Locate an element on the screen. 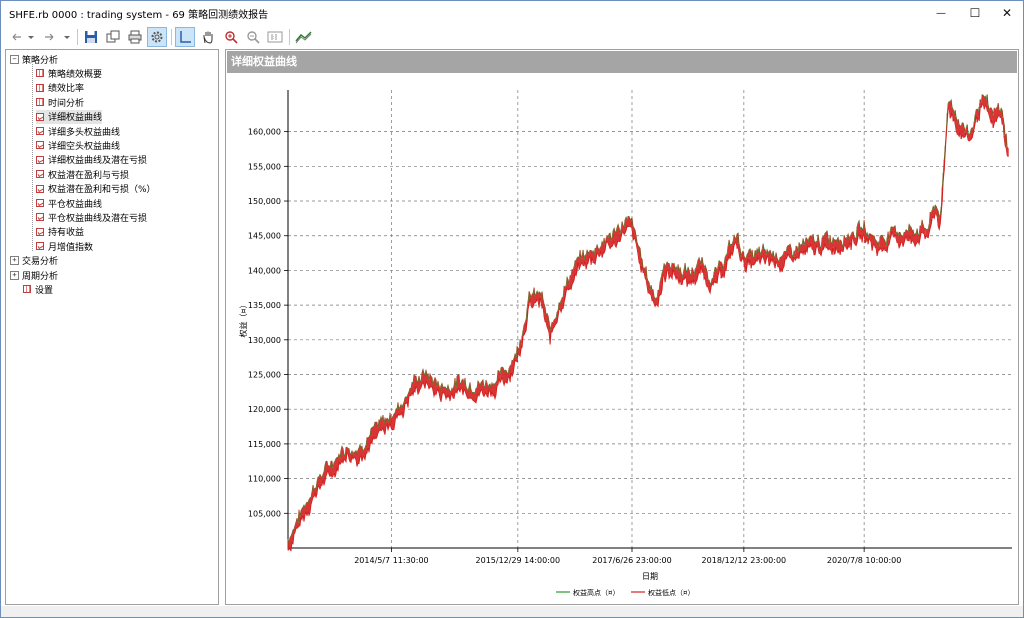 The height and width of the screenshot is (618, 1024). tree-item-label: 平仓权益曲线及潜在亏损 is located at coordinates (98, 218).